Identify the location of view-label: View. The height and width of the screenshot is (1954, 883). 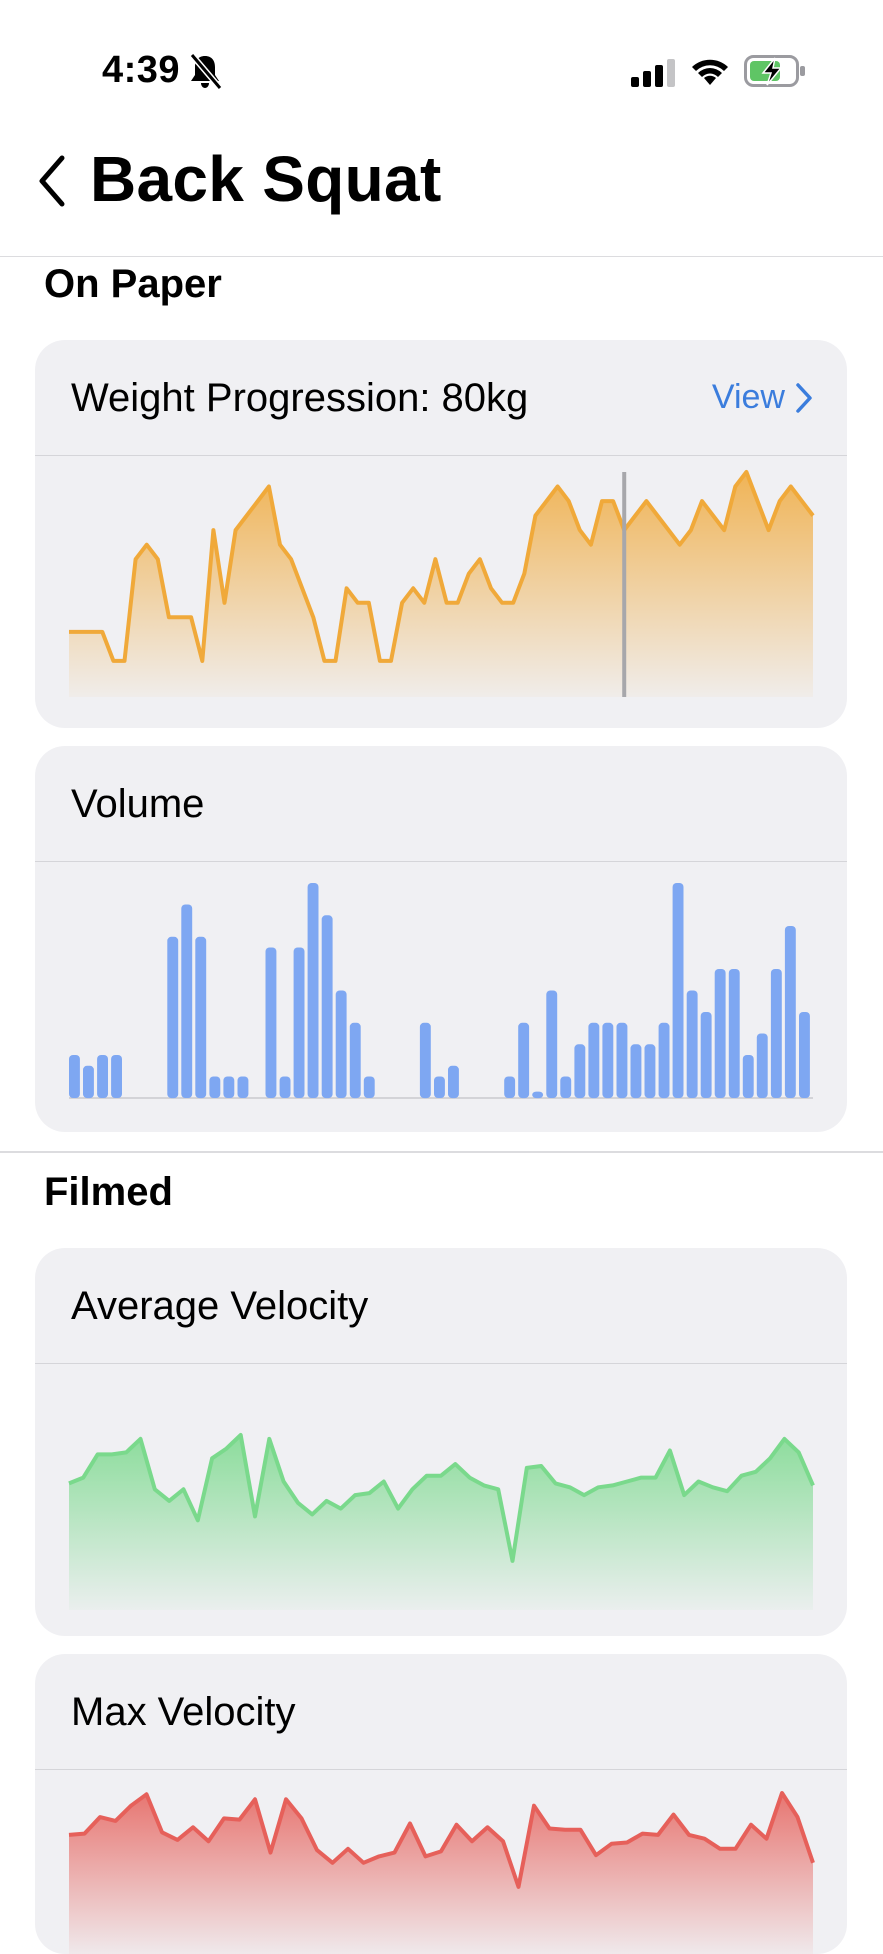
(748, 397).